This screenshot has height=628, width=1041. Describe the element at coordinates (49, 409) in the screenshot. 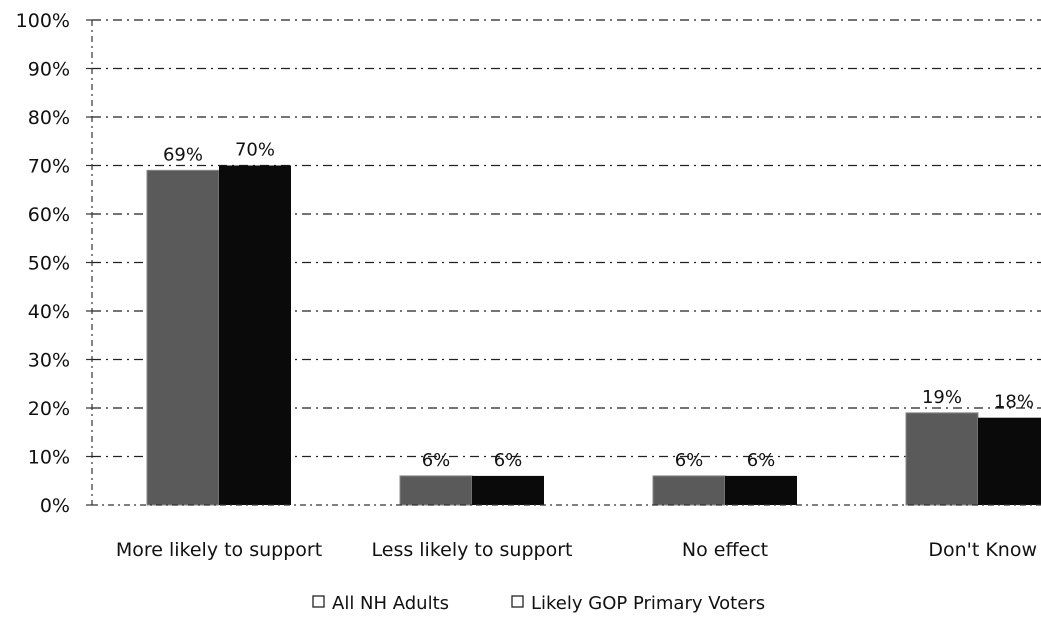

I see `y-tick-label: 20%` at that location.